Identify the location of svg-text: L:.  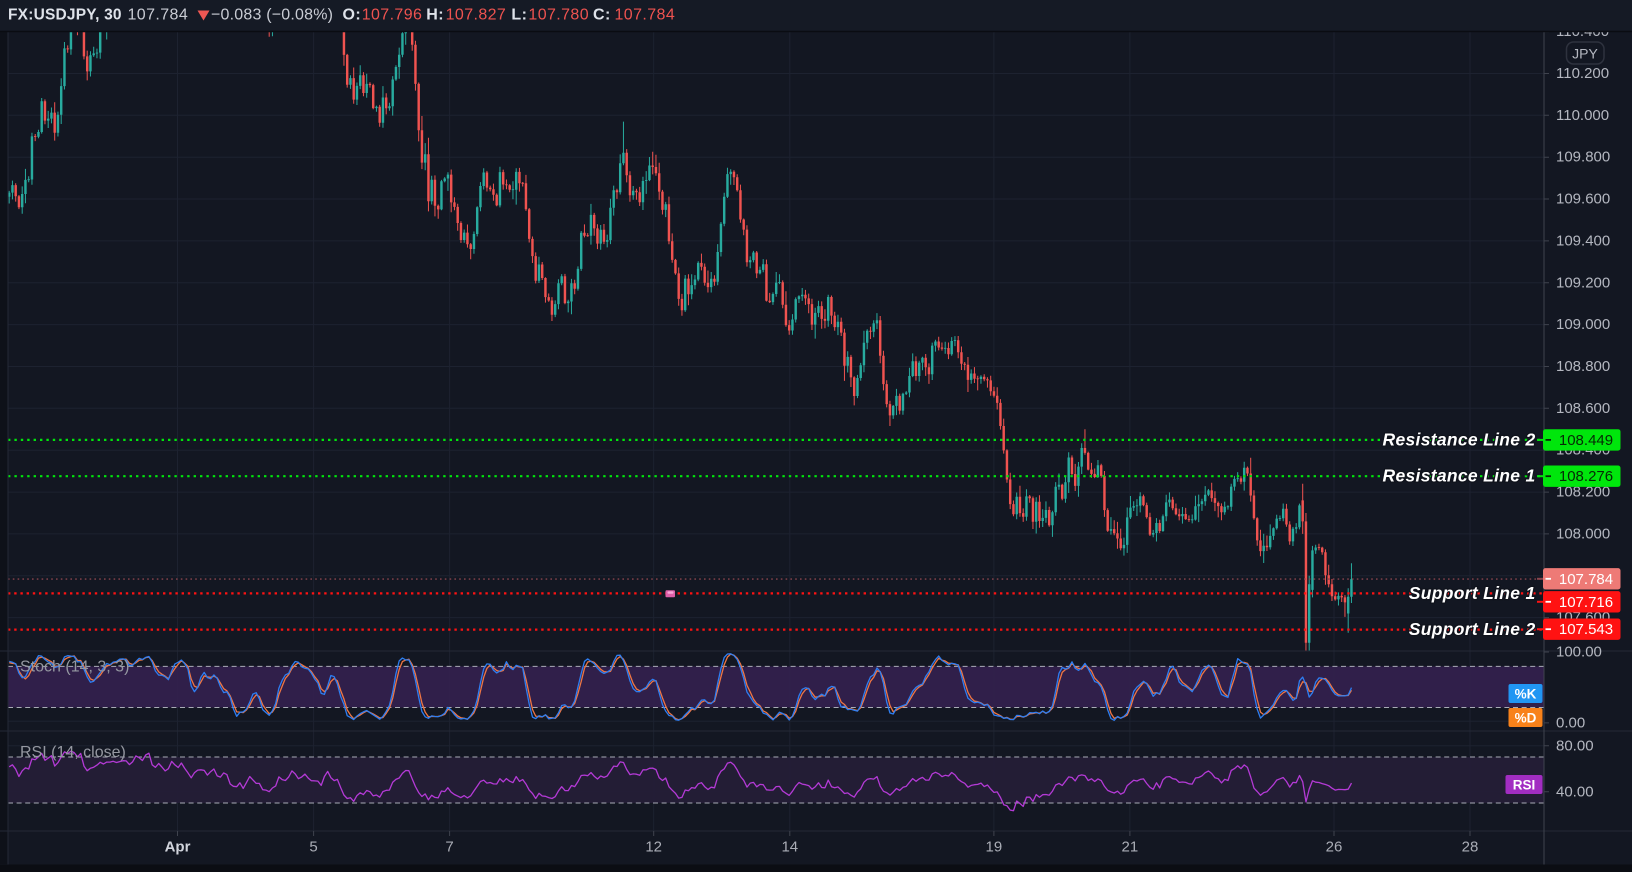
(519, 15).